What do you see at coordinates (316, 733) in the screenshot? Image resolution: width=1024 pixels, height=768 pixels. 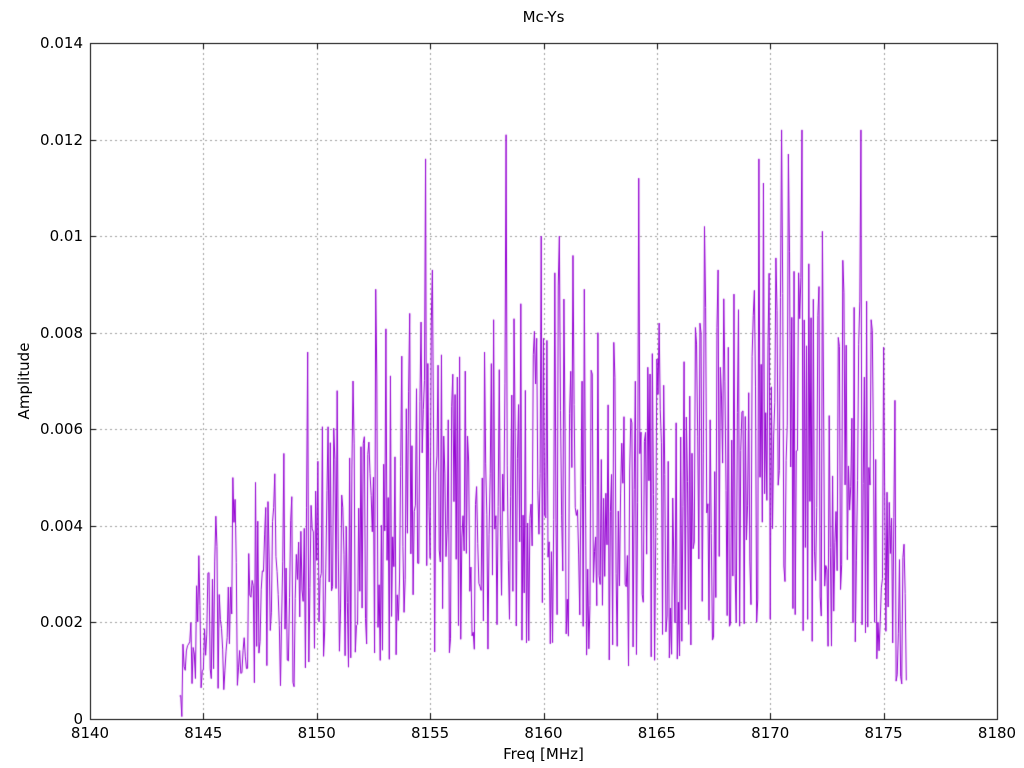 I see `x-tick-label: 8150` at bounding box center [316, 733].